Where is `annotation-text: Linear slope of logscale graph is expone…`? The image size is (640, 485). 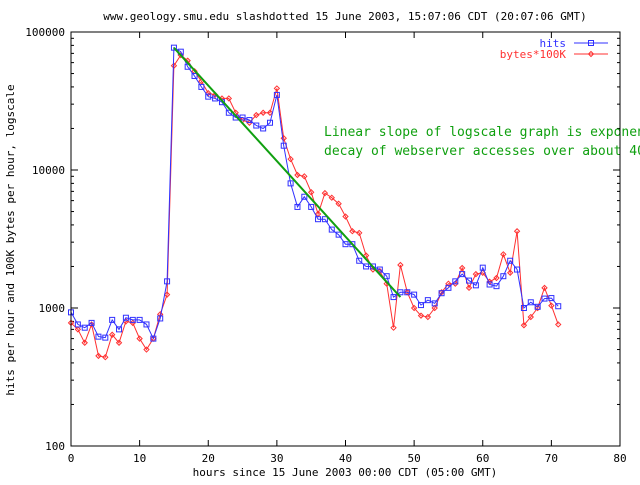
annotation-text: Linear slope of logscale graph is expone… is located at coordinates (482, 132).